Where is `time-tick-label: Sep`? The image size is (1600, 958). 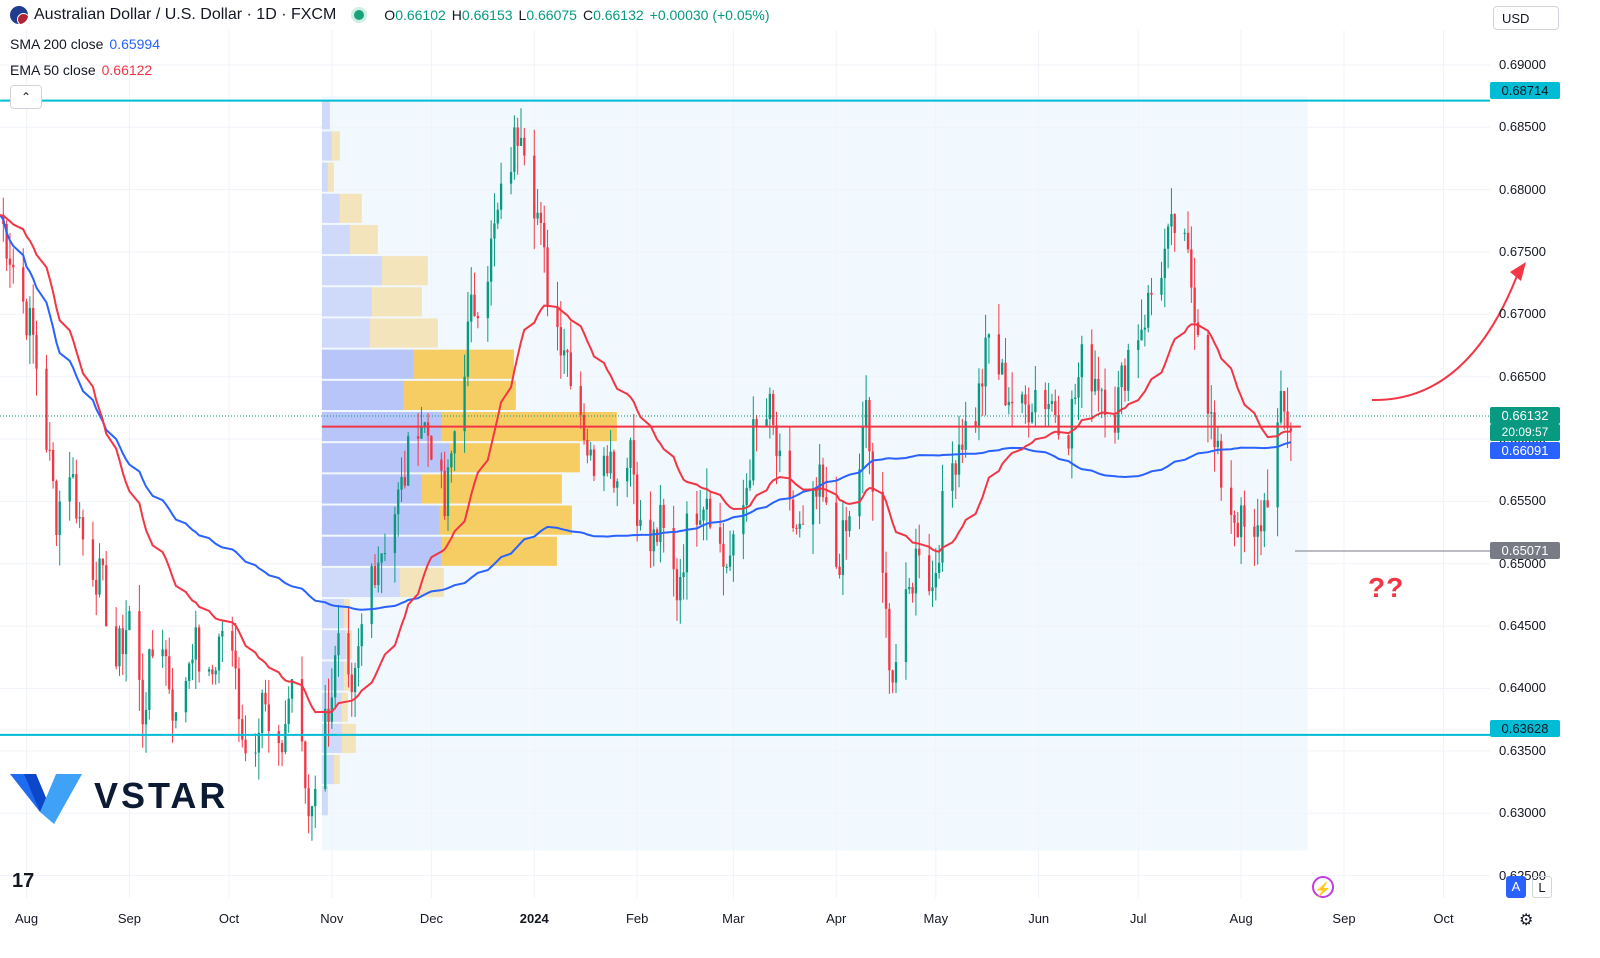 time-tick-label: Sep is located at coordinates (1344, 918).